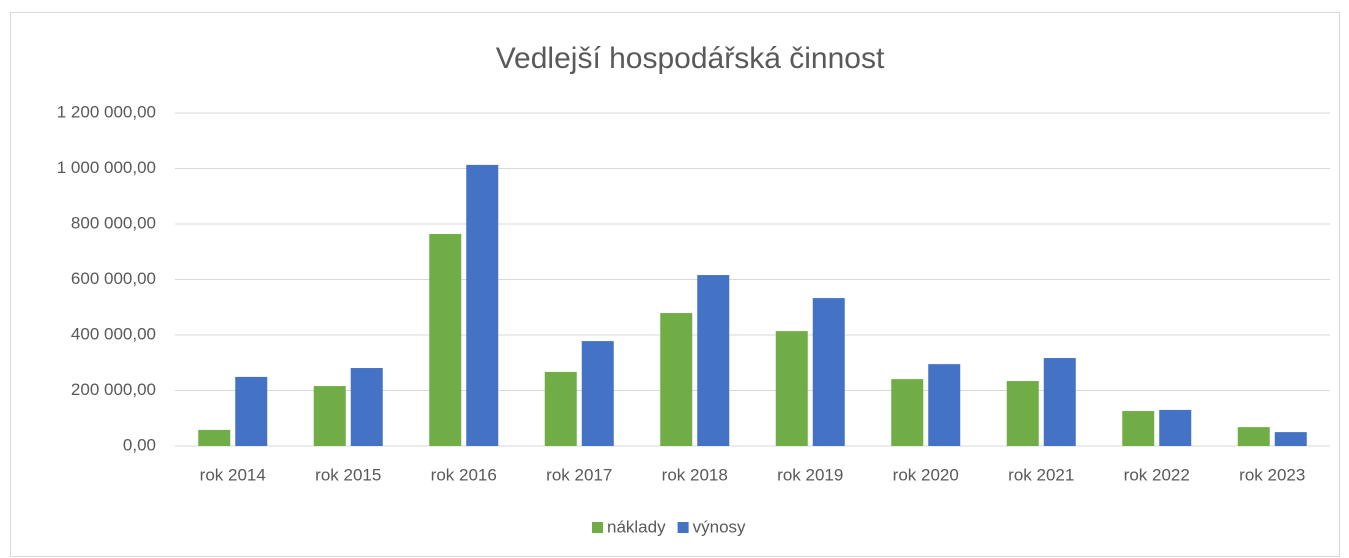 The image size is (1349, 558). What do you see at coordinates (719, 526) in the screenshot?
I see `legend-label: výnosy` at bounding box center [719, 526].